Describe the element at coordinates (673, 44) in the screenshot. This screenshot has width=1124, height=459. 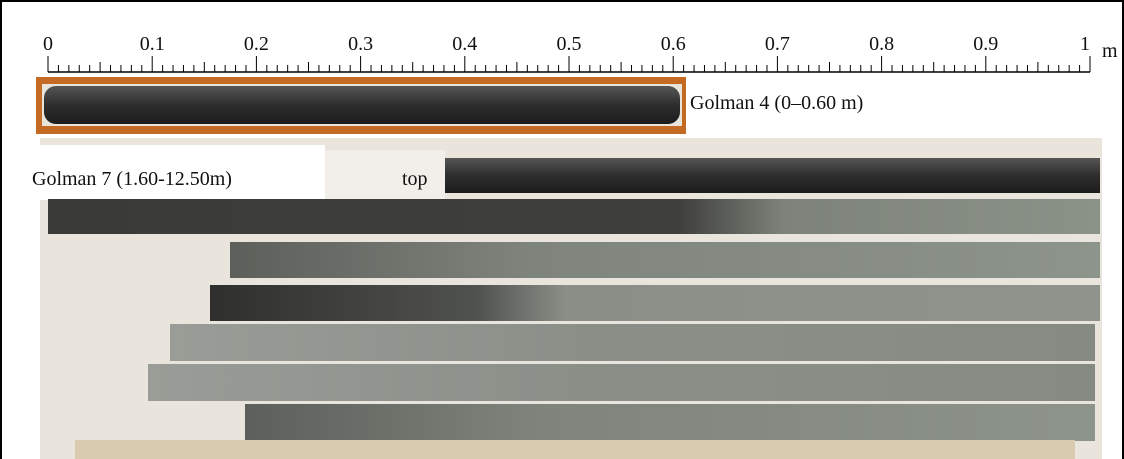
I see `scale-label: 0.6` at that location.